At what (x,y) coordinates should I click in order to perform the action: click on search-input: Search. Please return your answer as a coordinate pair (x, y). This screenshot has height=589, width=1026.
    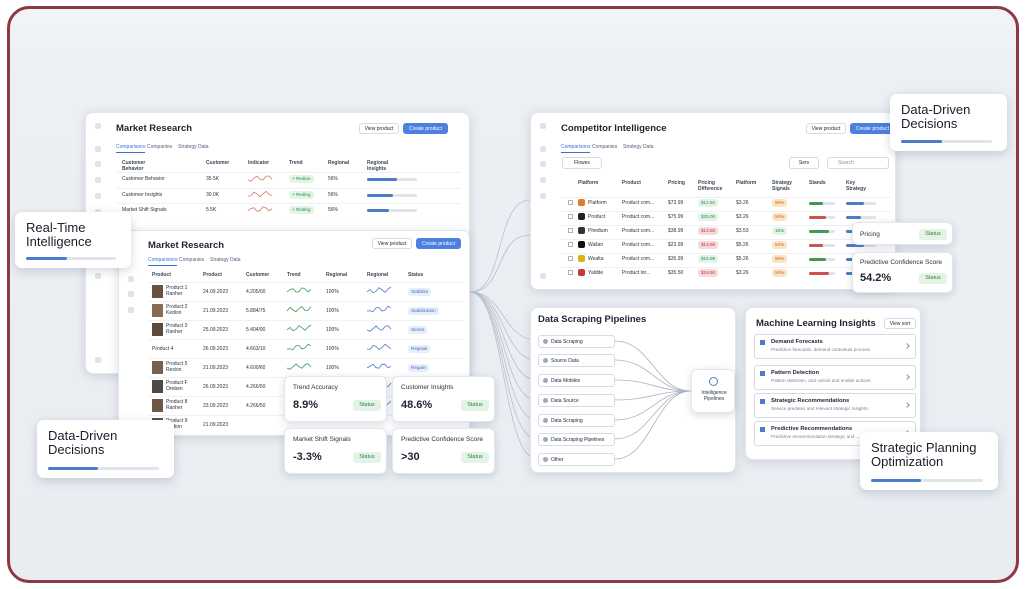
    Looking at the image, I should click on (858, 163).